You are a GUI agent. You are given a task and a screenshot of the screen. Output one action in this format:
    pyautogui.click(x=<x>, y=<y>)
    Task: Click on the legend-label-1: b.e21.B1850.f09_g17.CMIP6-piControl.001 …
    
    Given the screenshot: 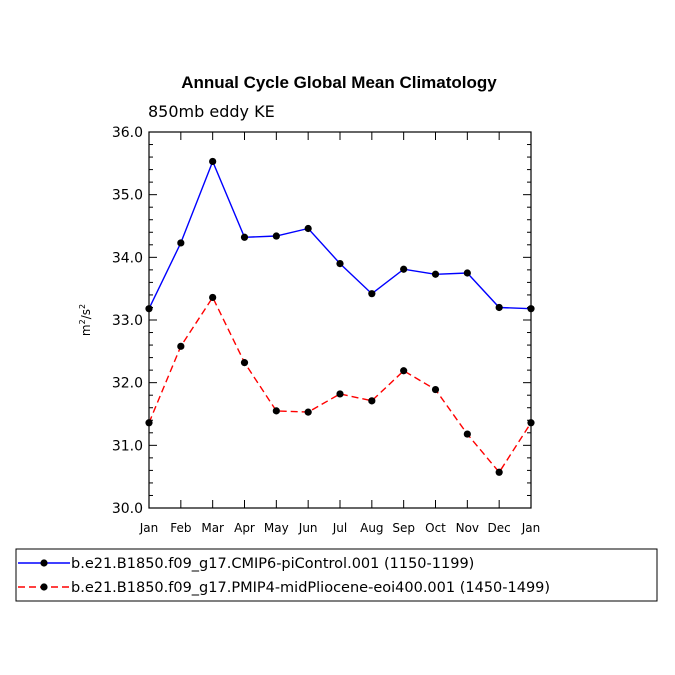 What is the action you would take?
    pyautogui.click(x=272, y=564)
    